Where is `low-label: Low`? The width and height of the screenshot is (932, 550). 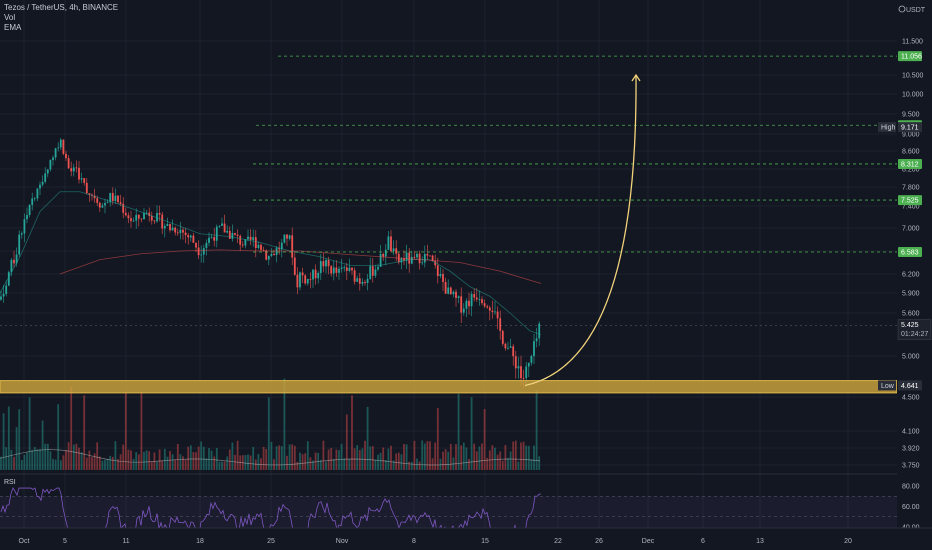
low-label: Low is located at coordinates (888, 386).